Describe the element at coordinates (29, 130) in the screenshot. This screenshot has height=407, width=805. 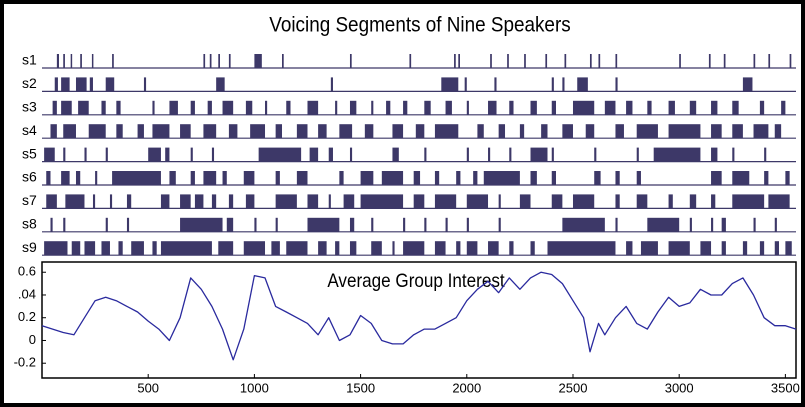
I see `row-label: s4` at that location.